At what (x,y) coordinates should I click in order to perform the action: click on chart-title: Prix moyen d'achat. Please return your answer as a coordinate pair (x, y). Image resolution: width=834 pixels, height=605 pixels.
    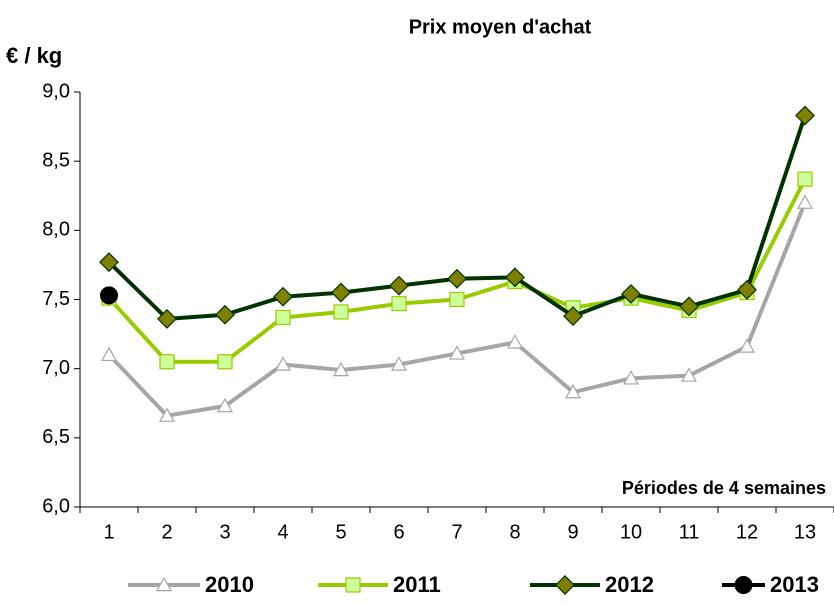
    Looking at the image, I should click on (500, 27).